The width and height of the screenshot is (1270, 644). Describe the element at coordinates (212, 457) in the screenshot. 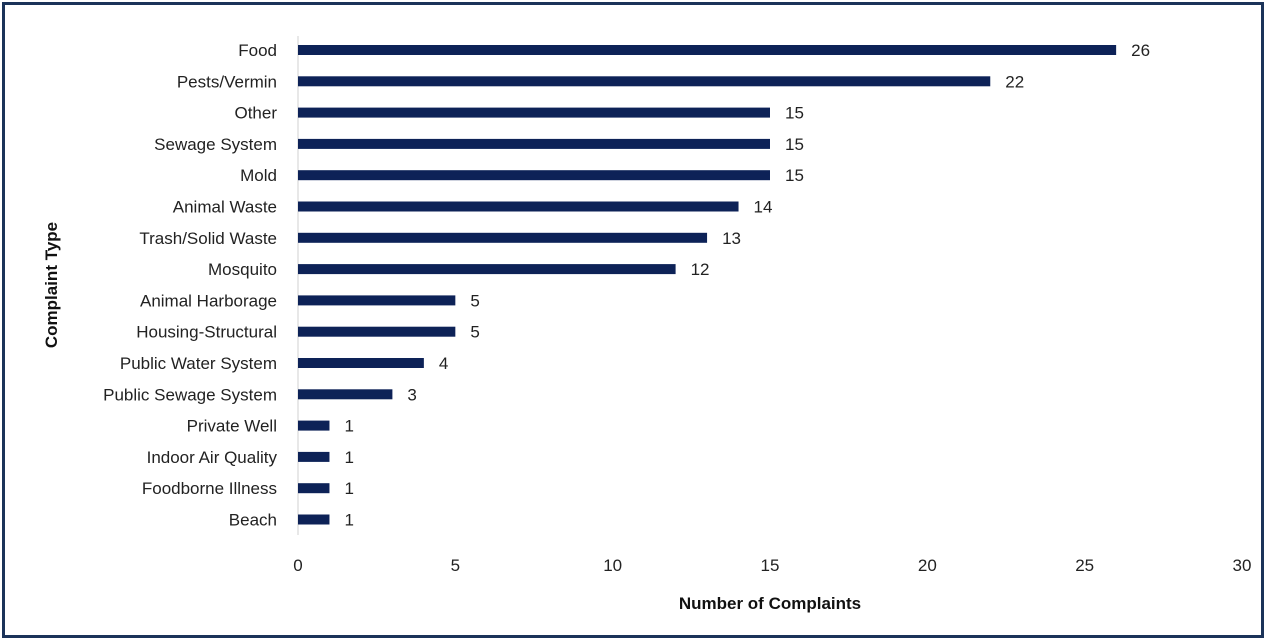

I see `category-label: Indoor Air Quality` at that location.